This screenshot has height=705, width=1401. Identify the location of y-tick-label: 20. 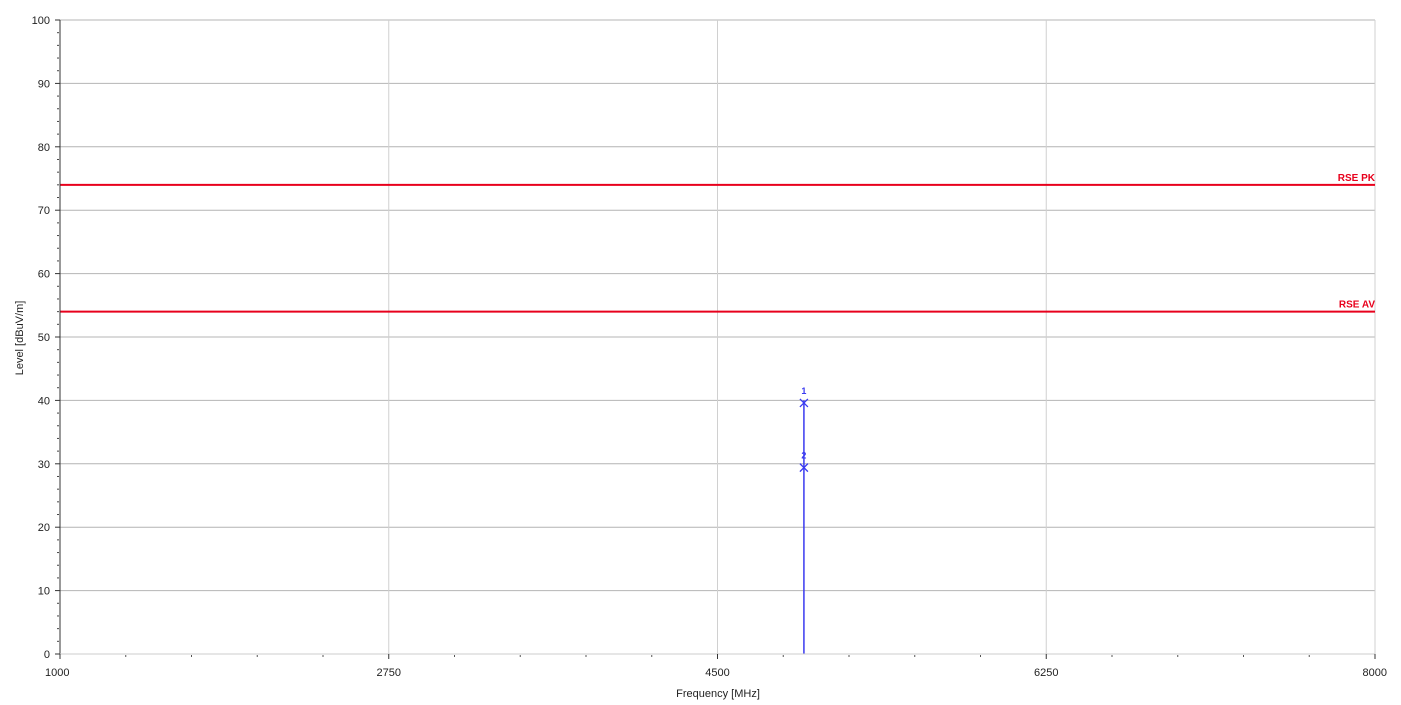
(44, 528).